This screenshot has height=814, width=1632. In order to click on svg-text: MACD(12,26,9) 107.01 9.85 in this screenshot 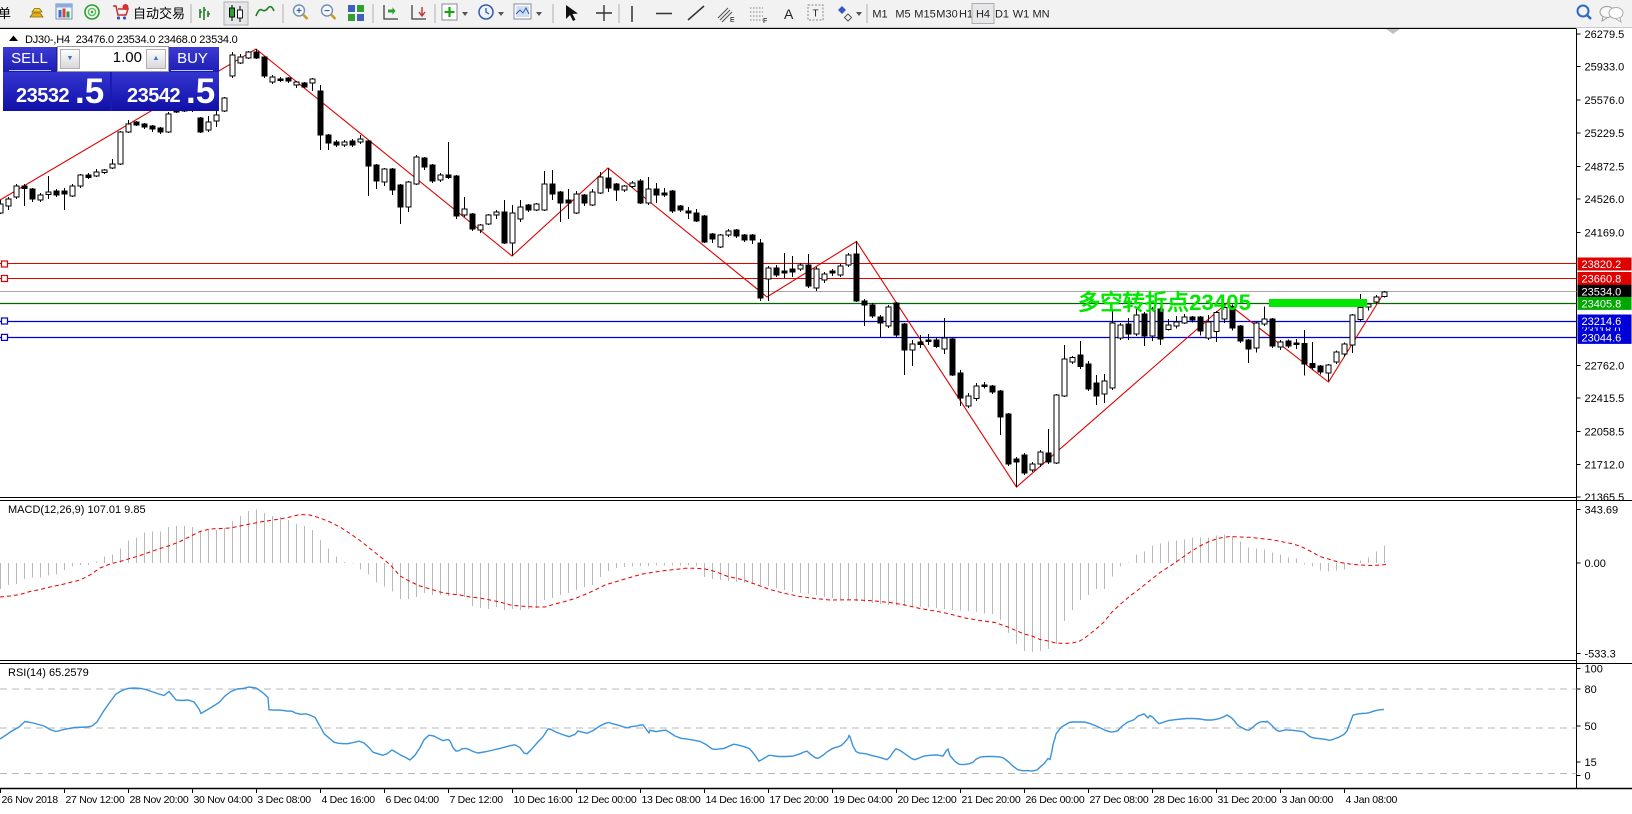, I will do `click(77, 510)`.